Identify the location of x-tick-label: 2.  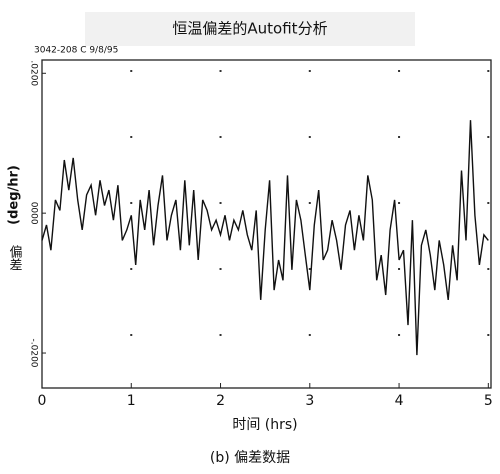
(220, 401).